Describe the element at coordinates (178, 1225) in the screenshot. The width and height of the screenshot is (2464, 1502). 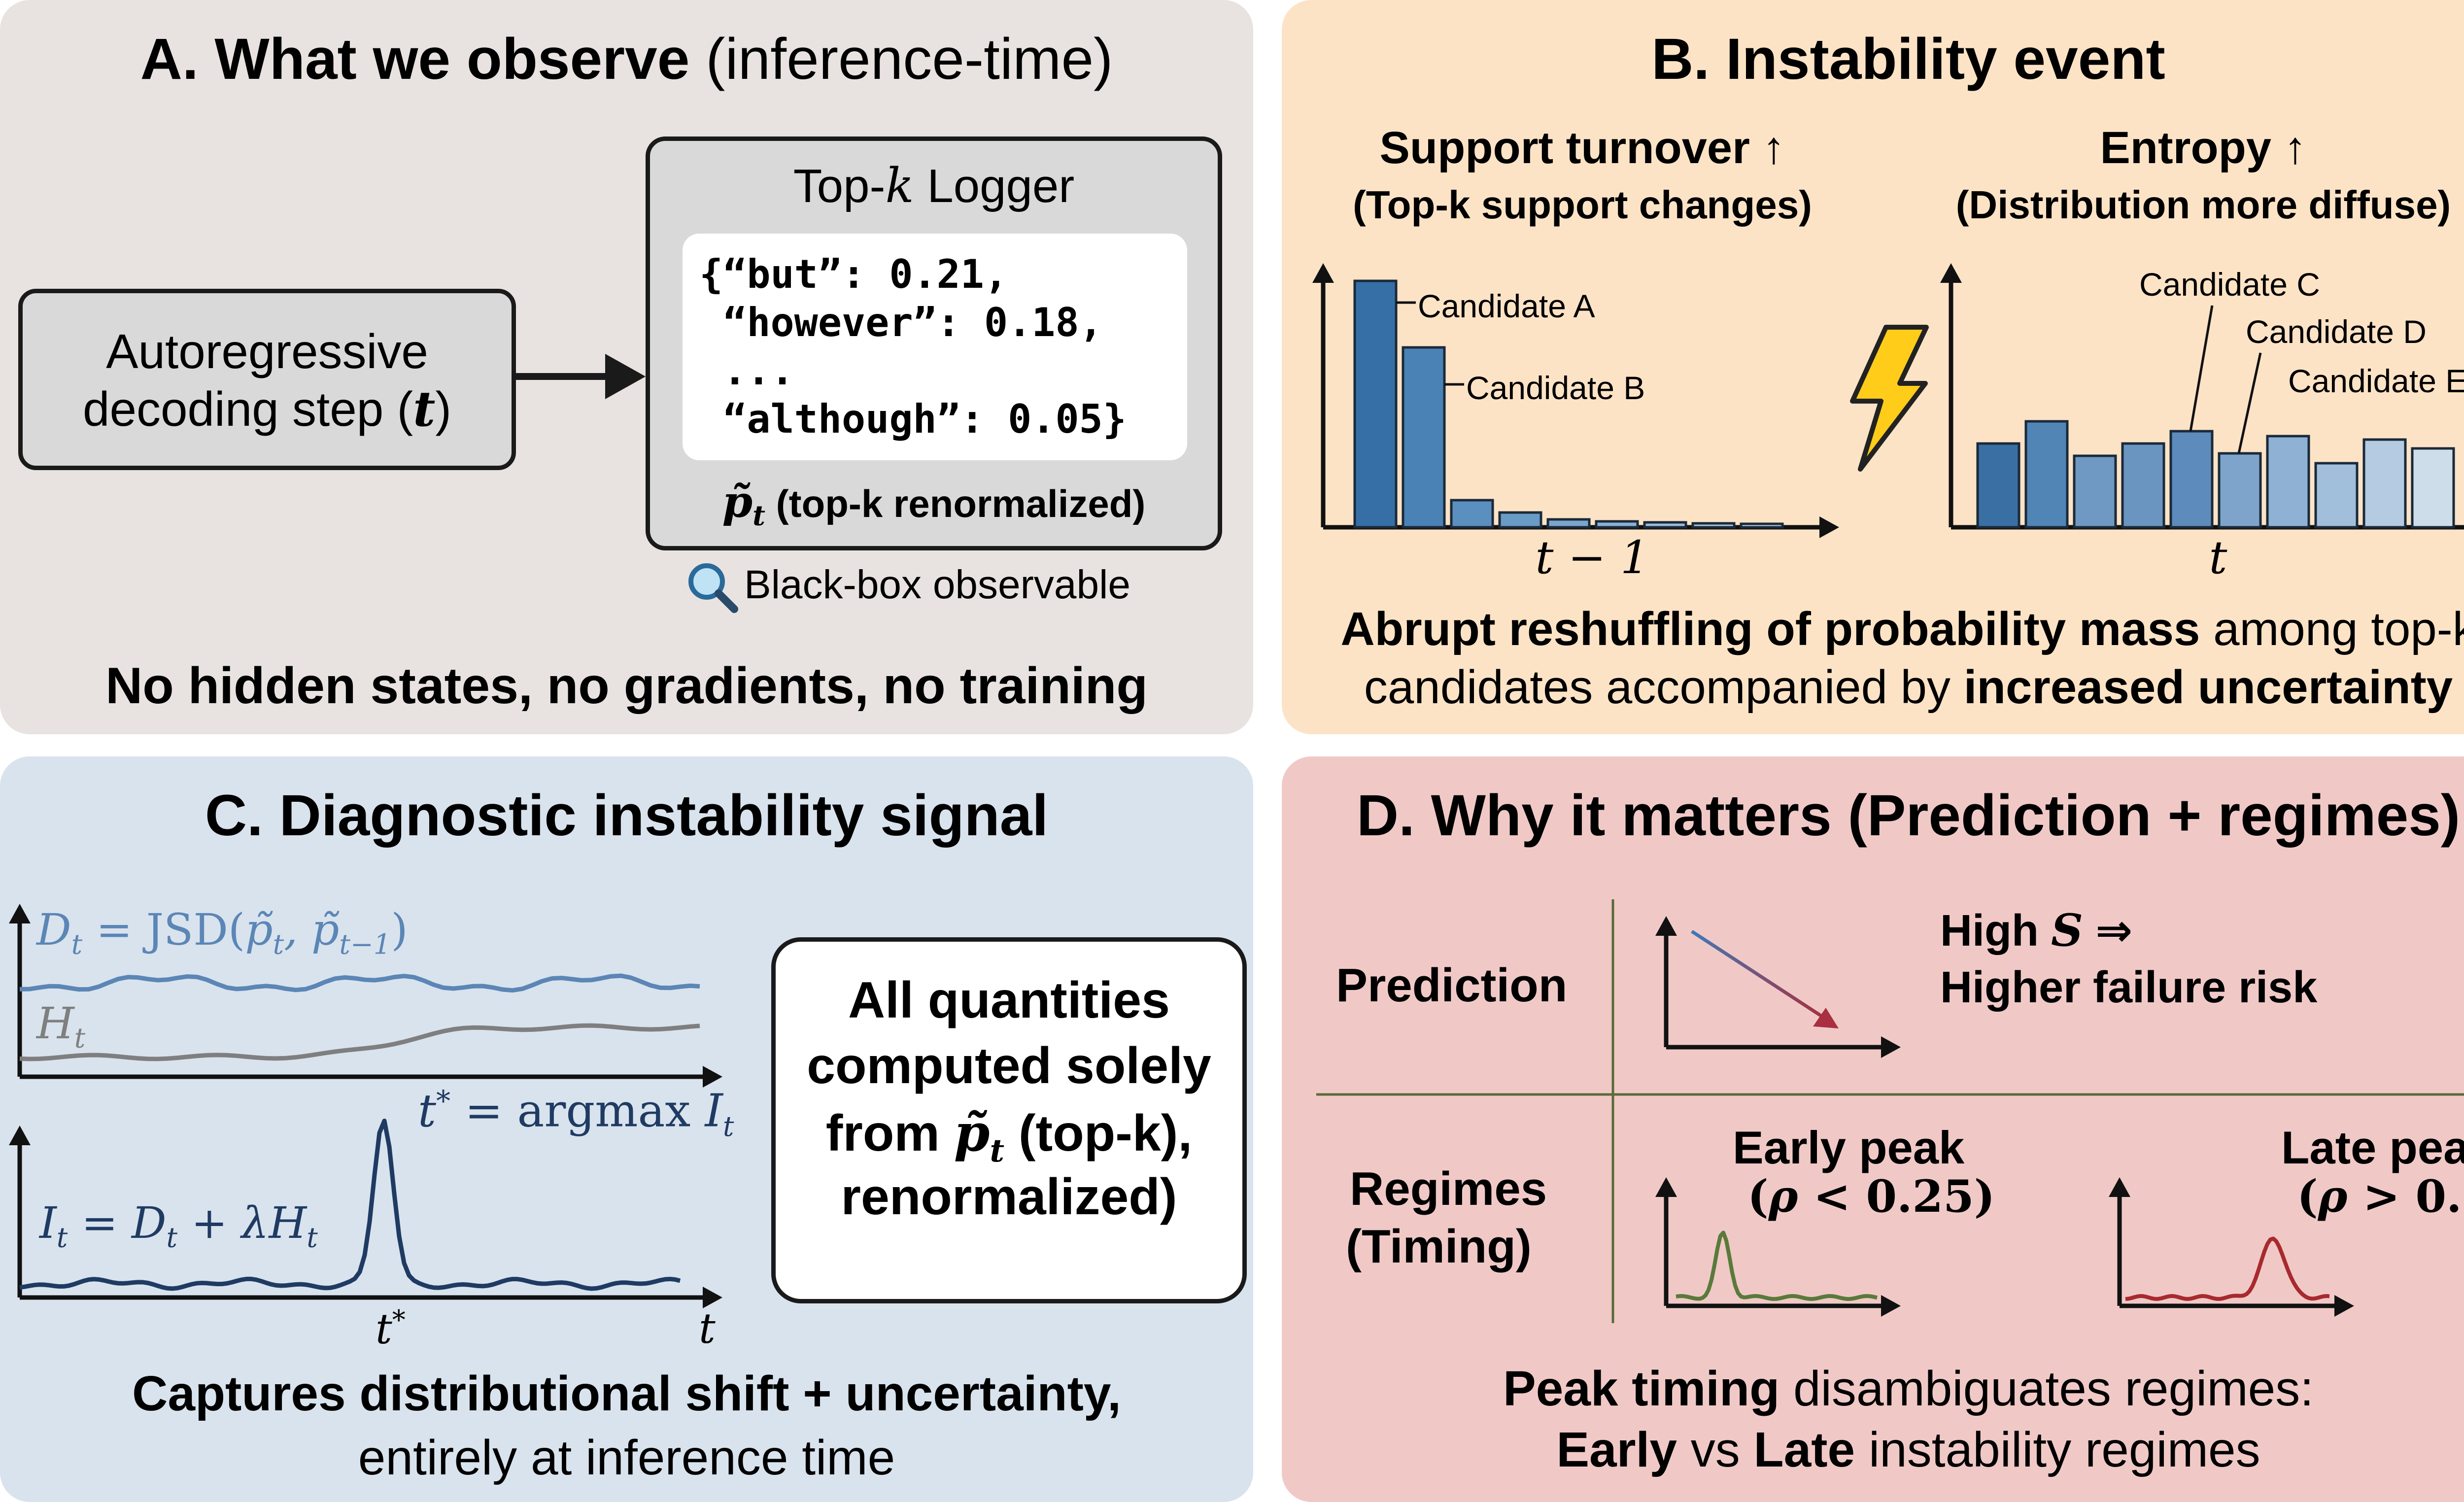
I see `i-series-label: It = Dt + λHt` at that location.